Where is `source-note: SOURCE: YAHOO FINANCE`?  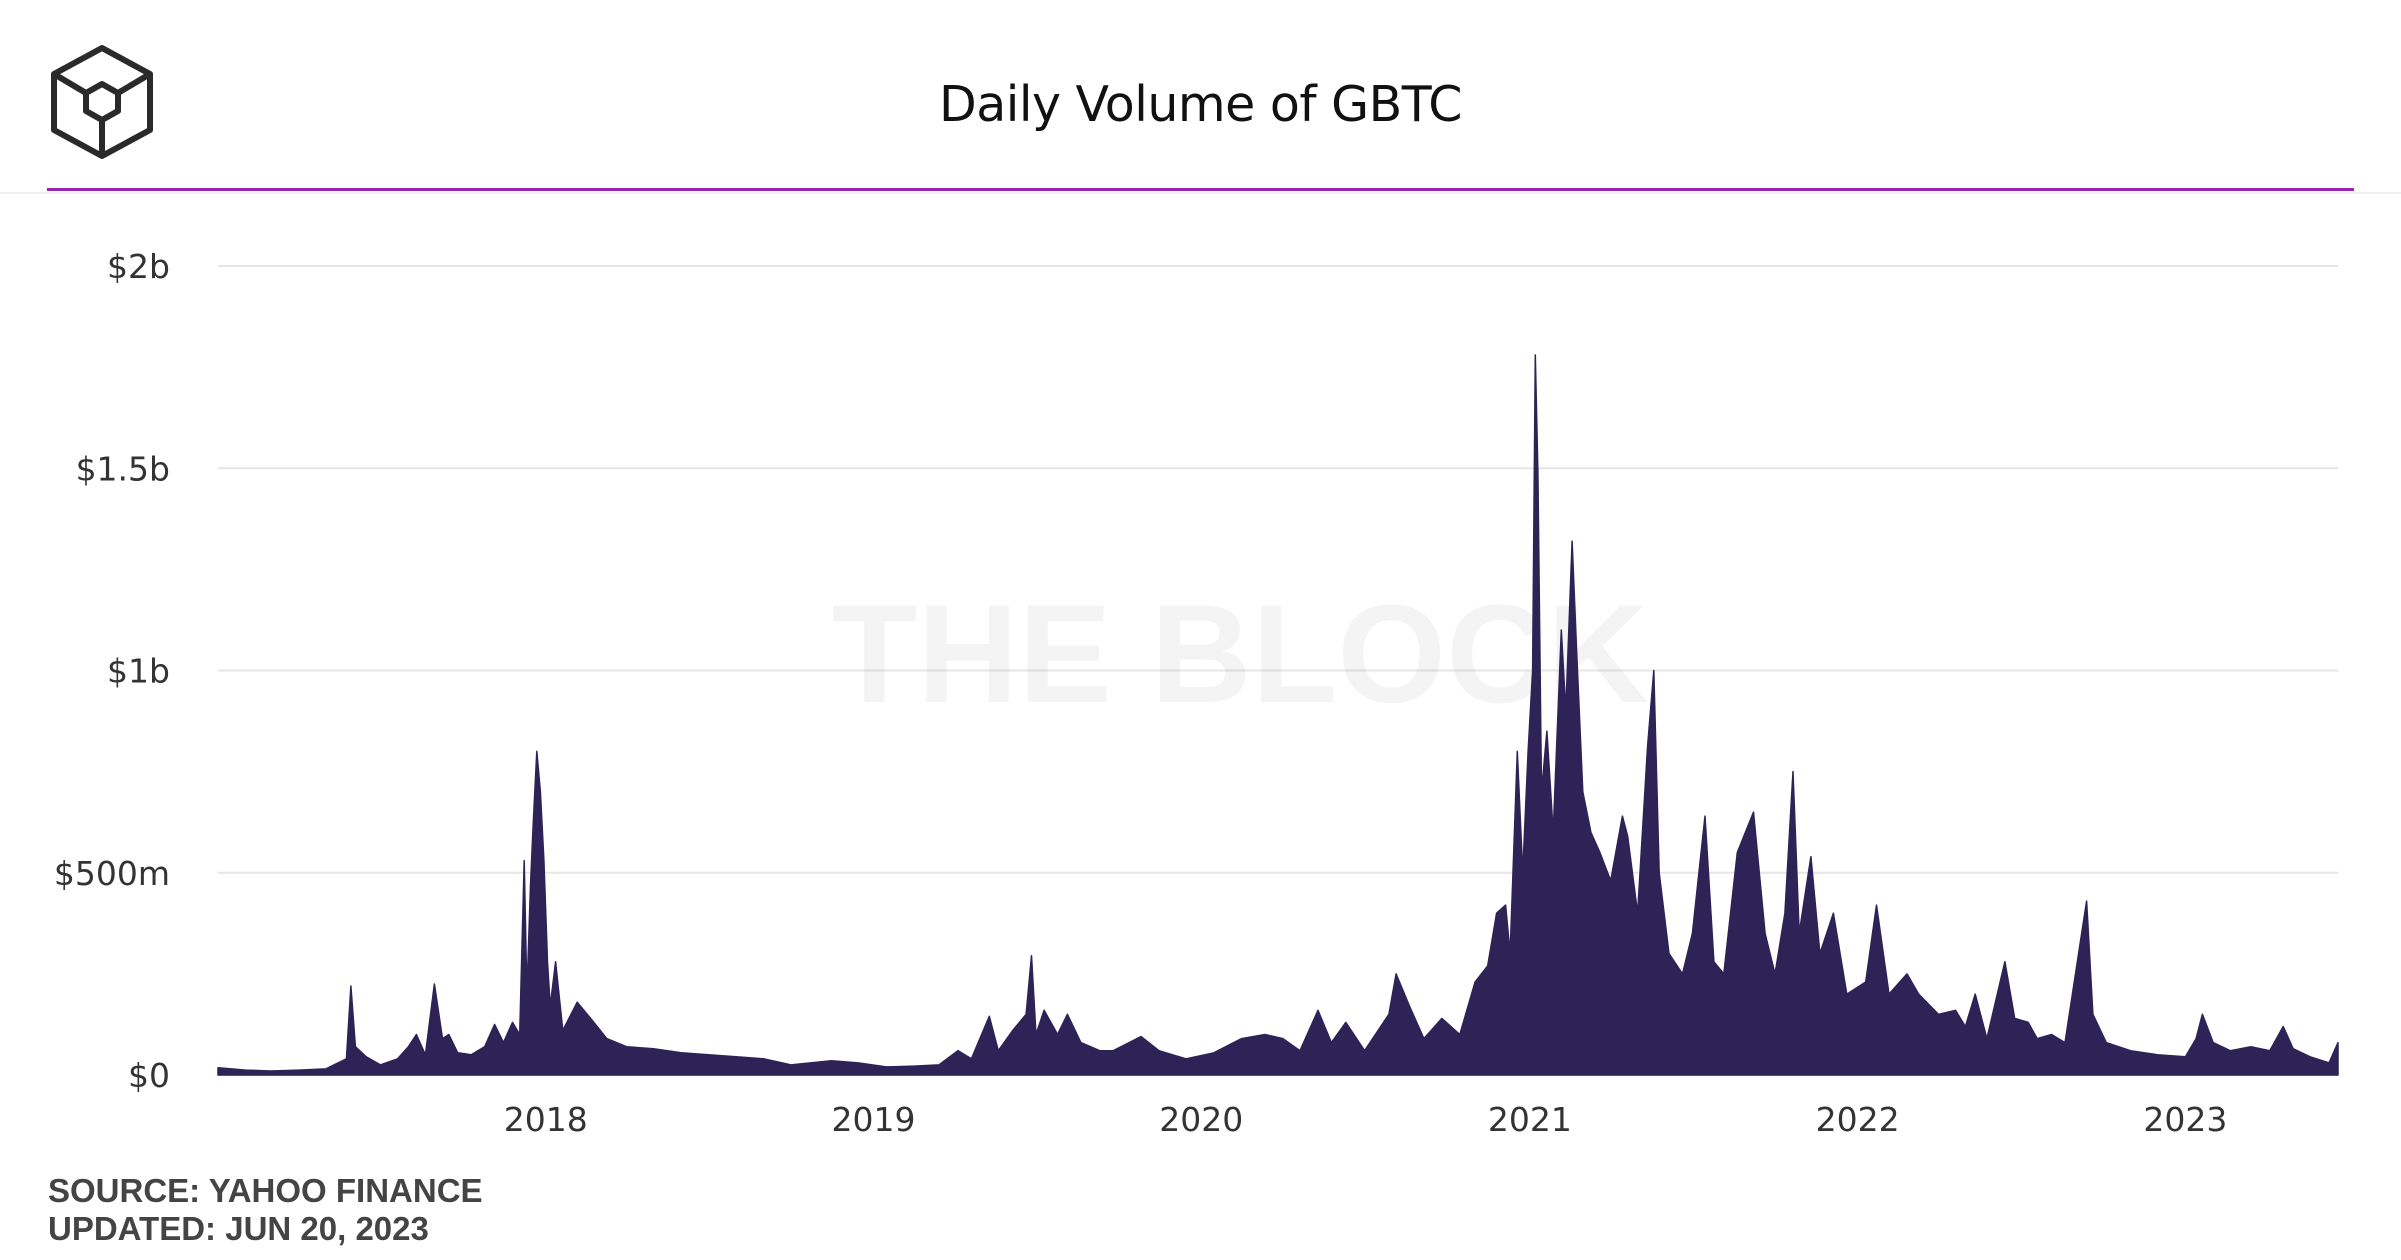
source-note: SOURCE: YAHOO FINANCE is located at coordinates (265, 1190).